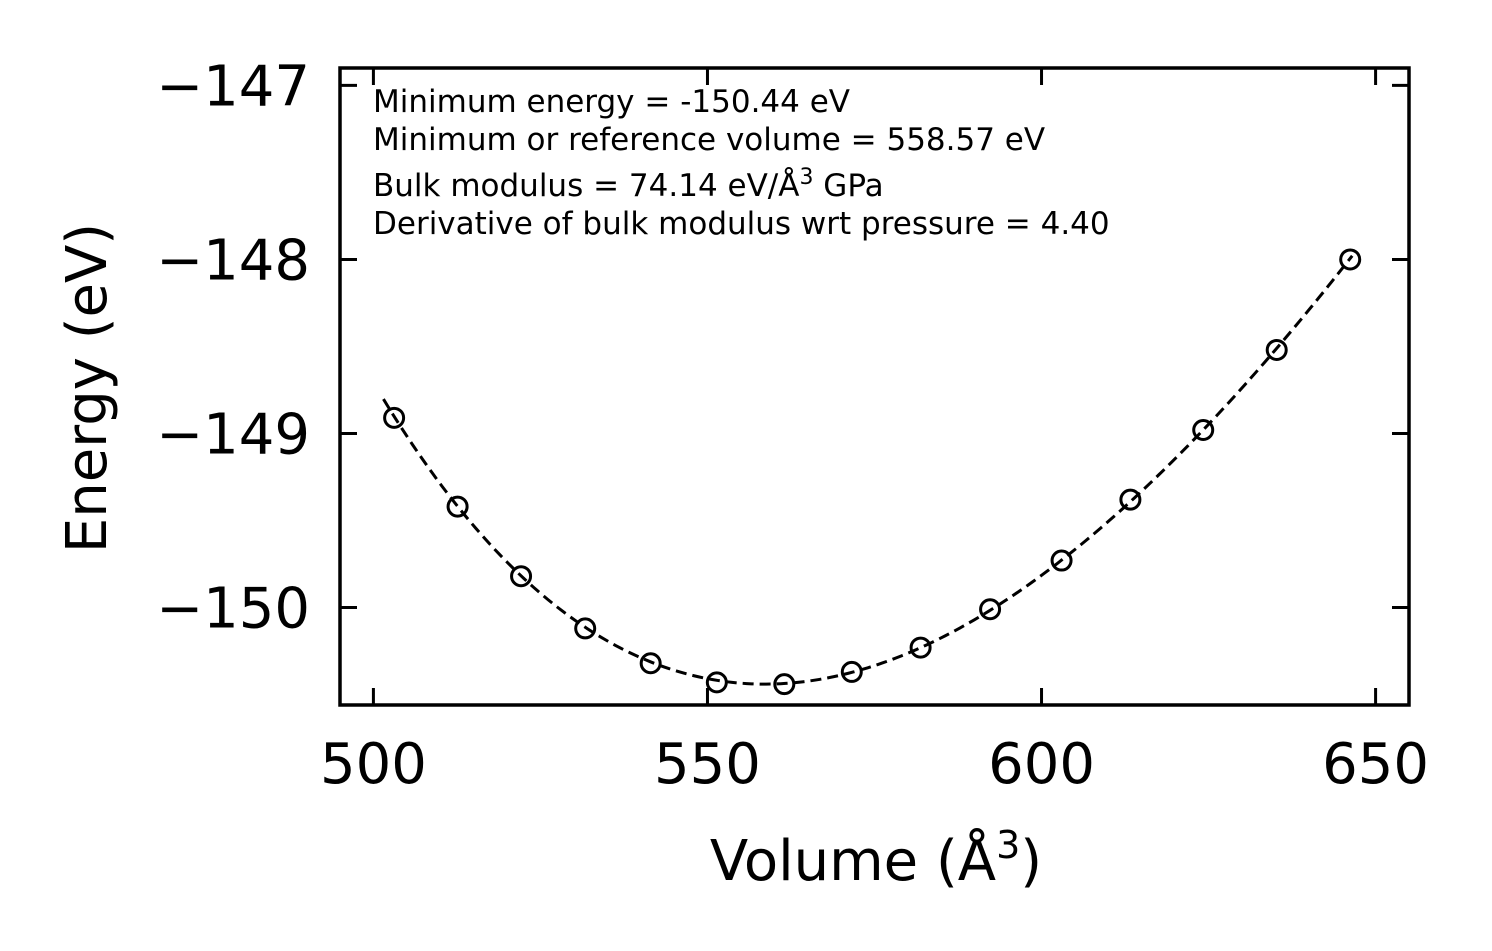  Describe the element at coordinates (1041, 764) in the screenshot. I see `x-tick-label: 600` at that location.